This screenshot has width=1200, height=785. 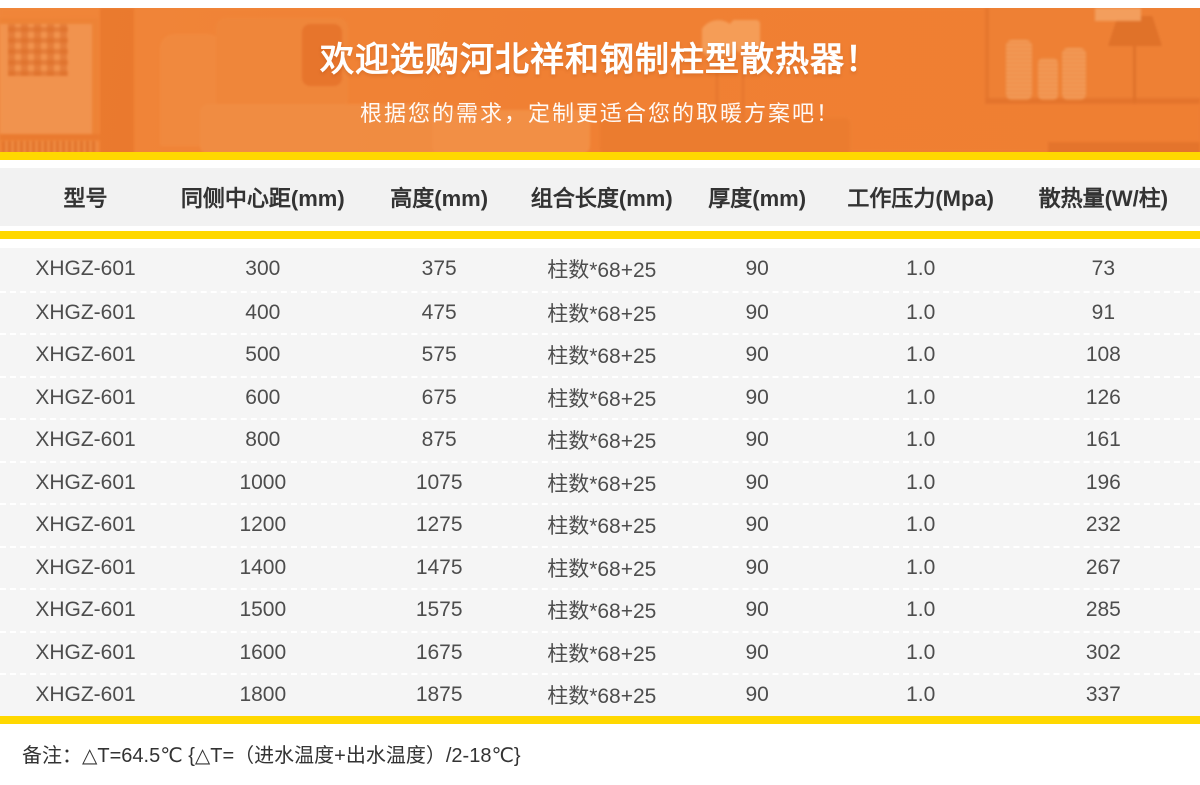 I want to click on cell-center-distance: 500, so click(x=263, y=355).